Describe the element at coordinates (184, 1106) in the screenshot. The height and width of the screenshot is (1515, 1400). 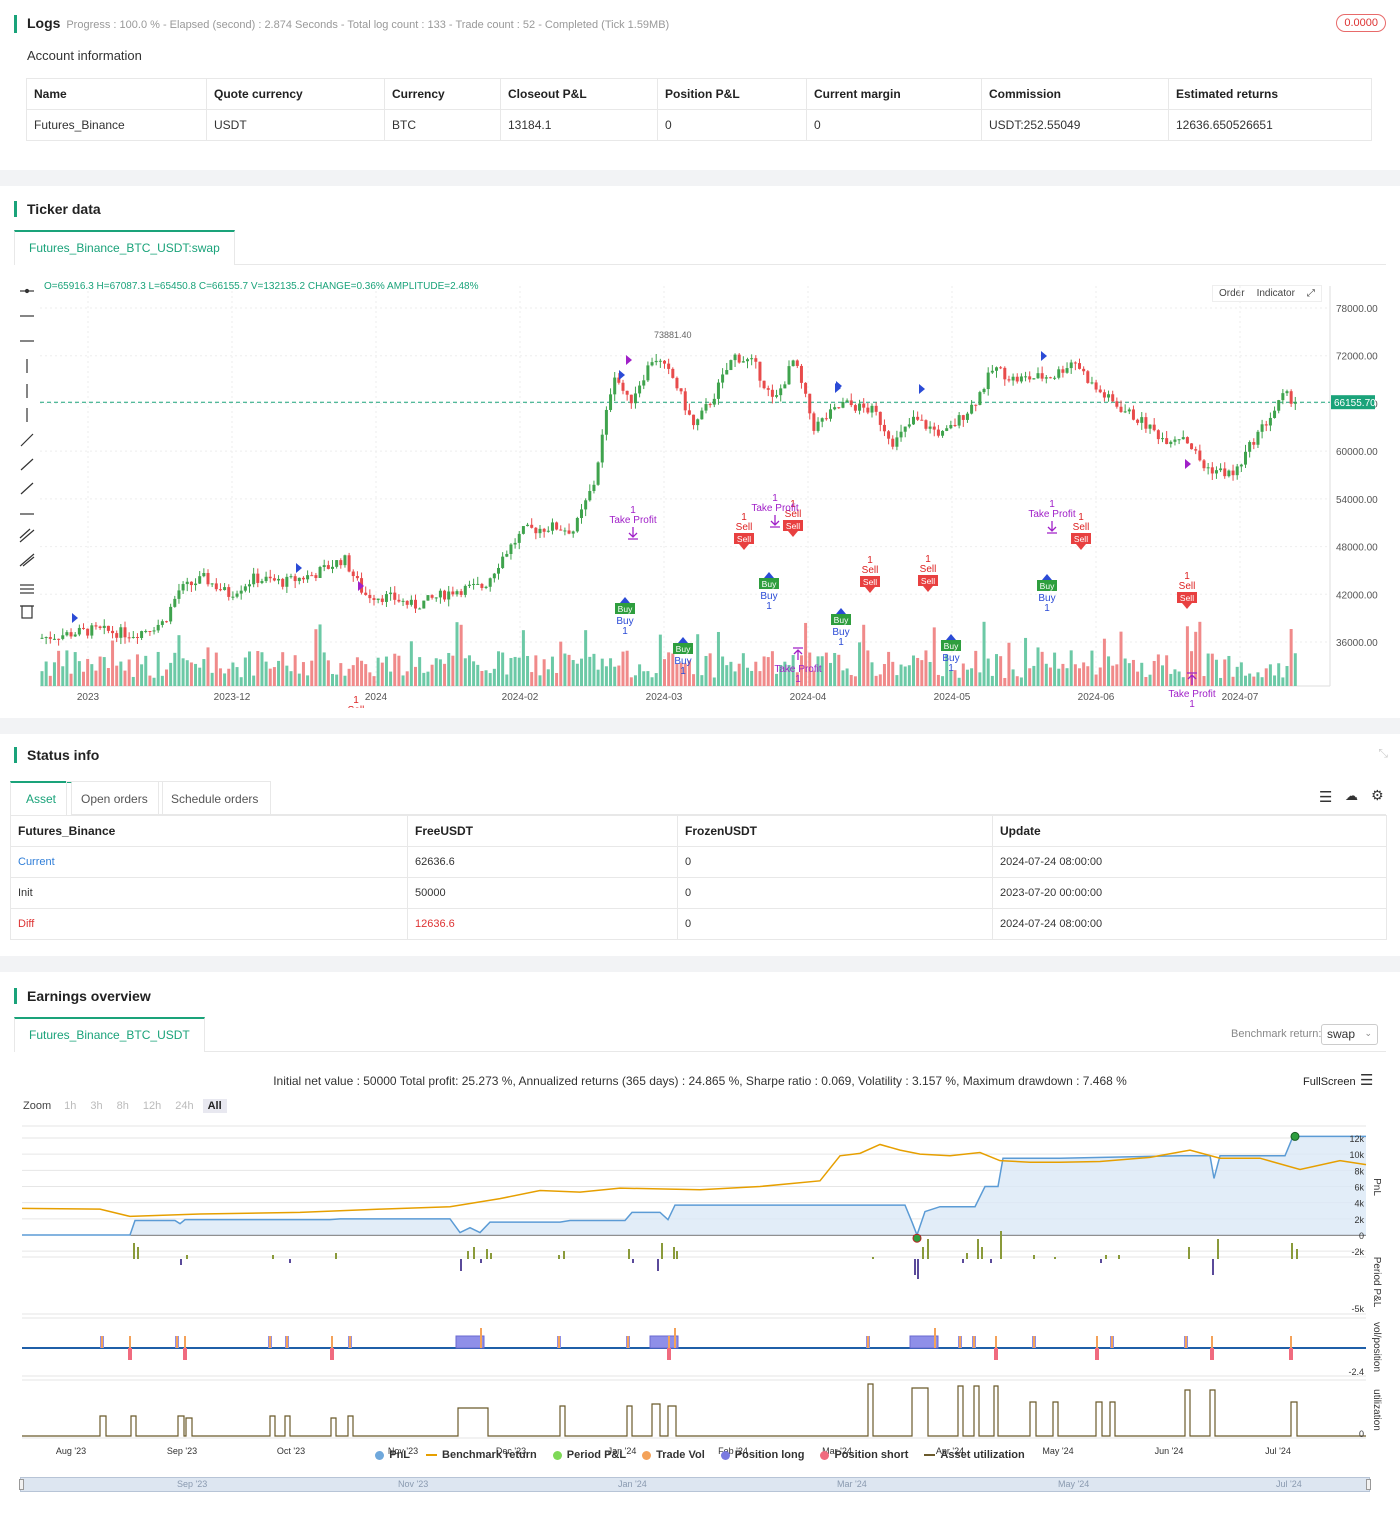
I see `zoom-24h: 24h` at that location.